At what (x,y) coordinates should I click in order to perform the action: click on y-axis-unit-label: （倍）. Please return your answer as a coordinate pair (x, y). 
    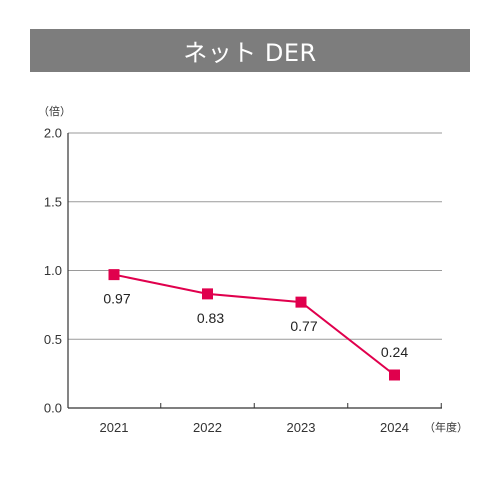
    Looking at the image, I should click on (54, 111).